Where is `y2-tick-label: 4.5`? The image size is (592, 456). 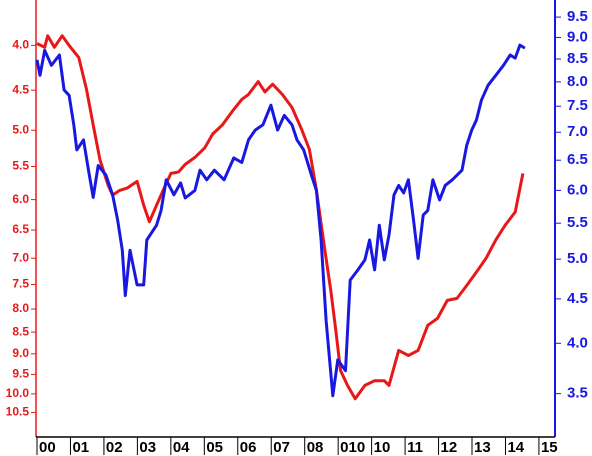 y2-tick-label: 4.5 is located at coordinates (577, 298).